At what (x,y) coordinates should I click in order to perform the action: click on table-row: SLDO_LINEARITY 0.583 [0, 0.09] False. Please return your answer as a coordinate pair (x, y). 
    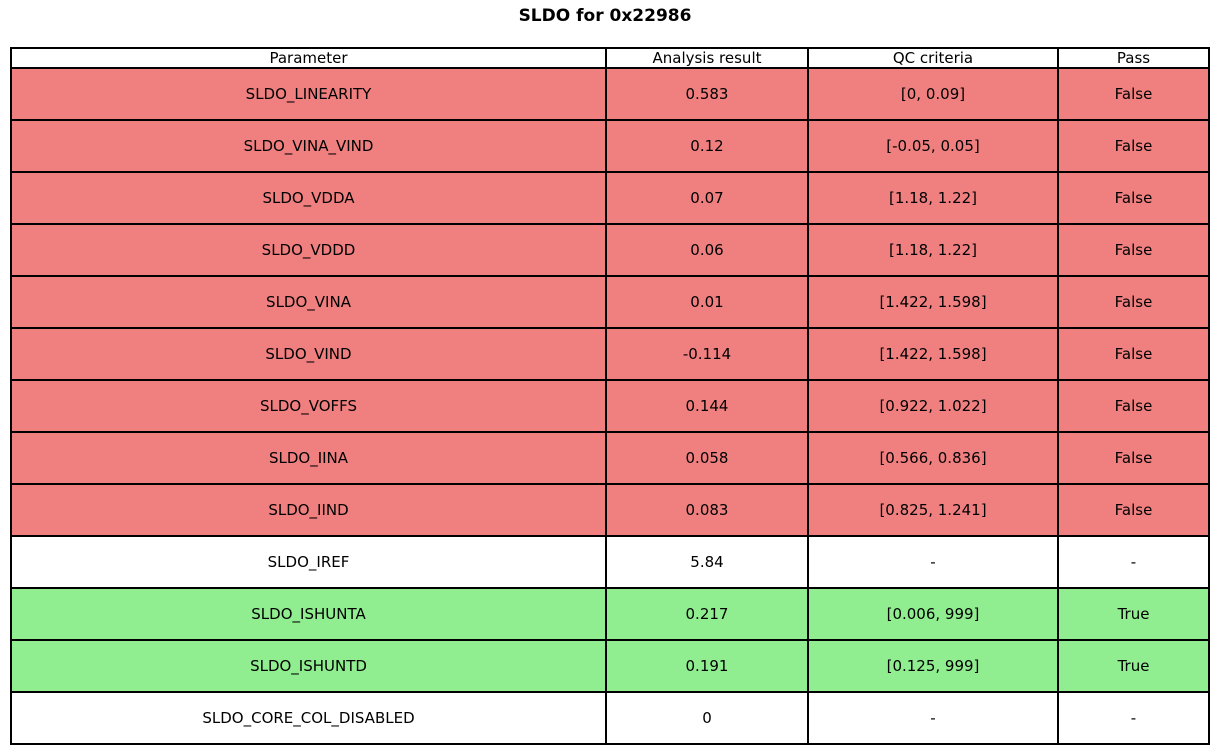
    Looking at the image, I should click on (610, 94).